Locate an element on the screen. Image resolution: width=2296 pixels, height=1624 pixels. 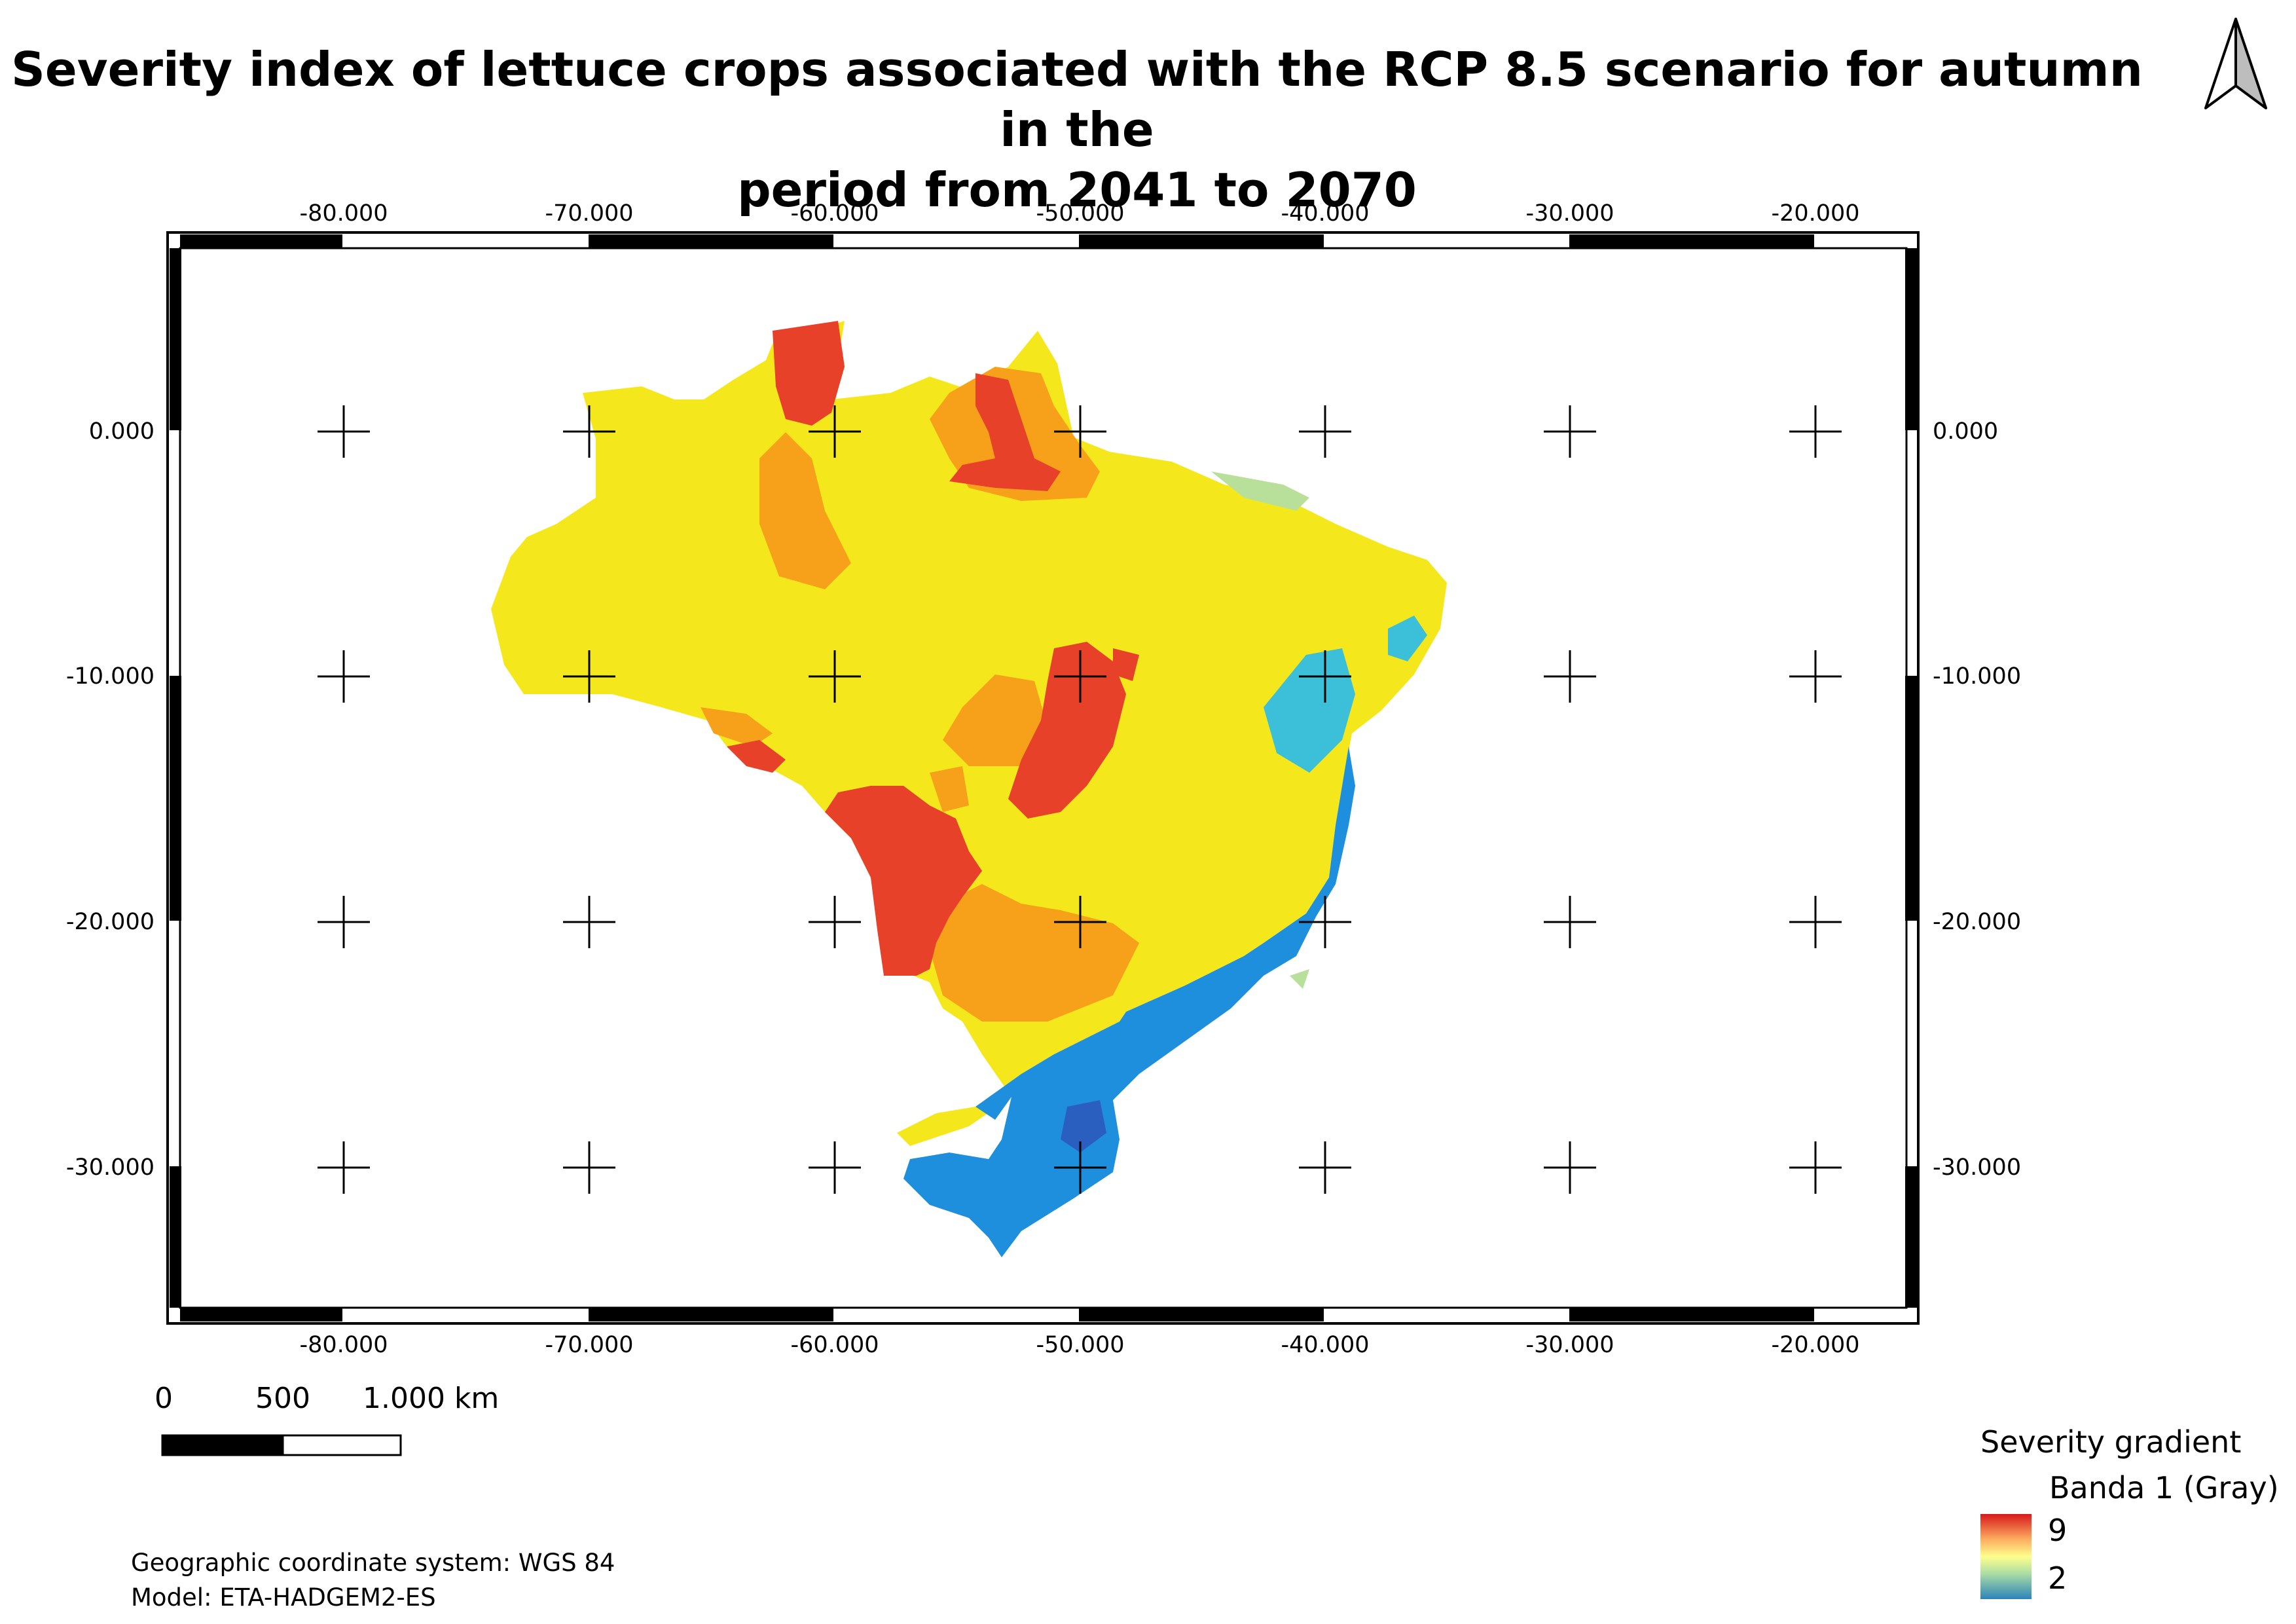
legend-band-label: Banda 1 (Gray) is located at coordinates (2164, 1487).